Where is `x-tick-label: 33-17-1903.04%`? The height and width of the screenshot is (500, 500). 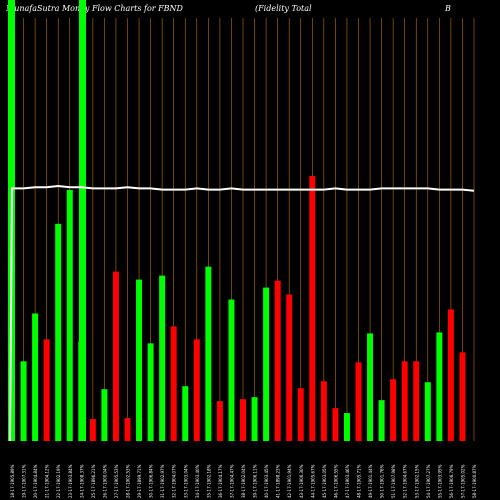
x-tick-label: 33-17-1903.04% is located at coordinates (185, 481).